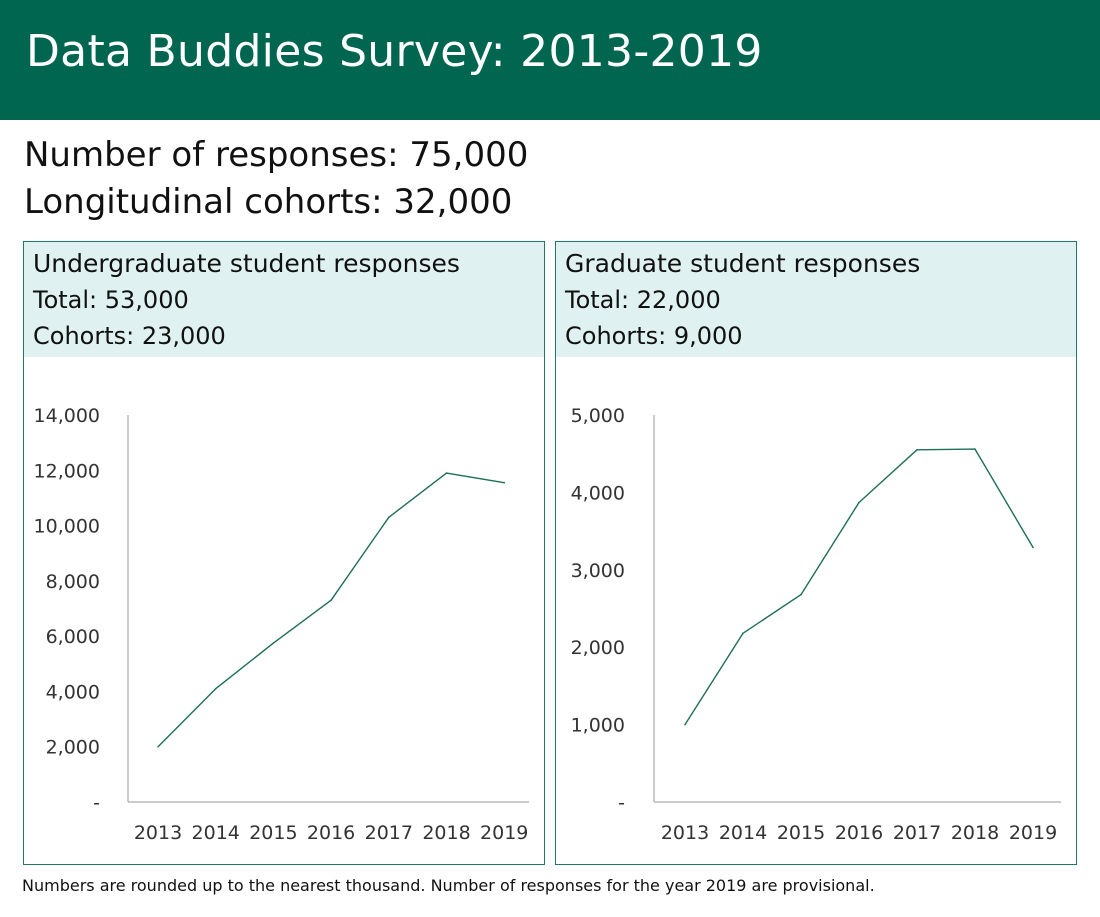 This screenshot has height=917, width=1100. Describe the element at coordinates (111, 300) in the screenshot. I see `panel-total: Total: 53,000` at that location.